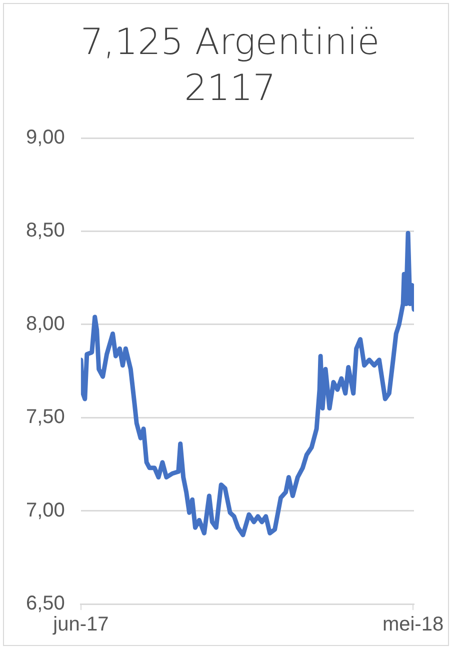 This screenshot has height=651, width=454. I want to click on y-tick-label: 6,50, so click(45, 603).